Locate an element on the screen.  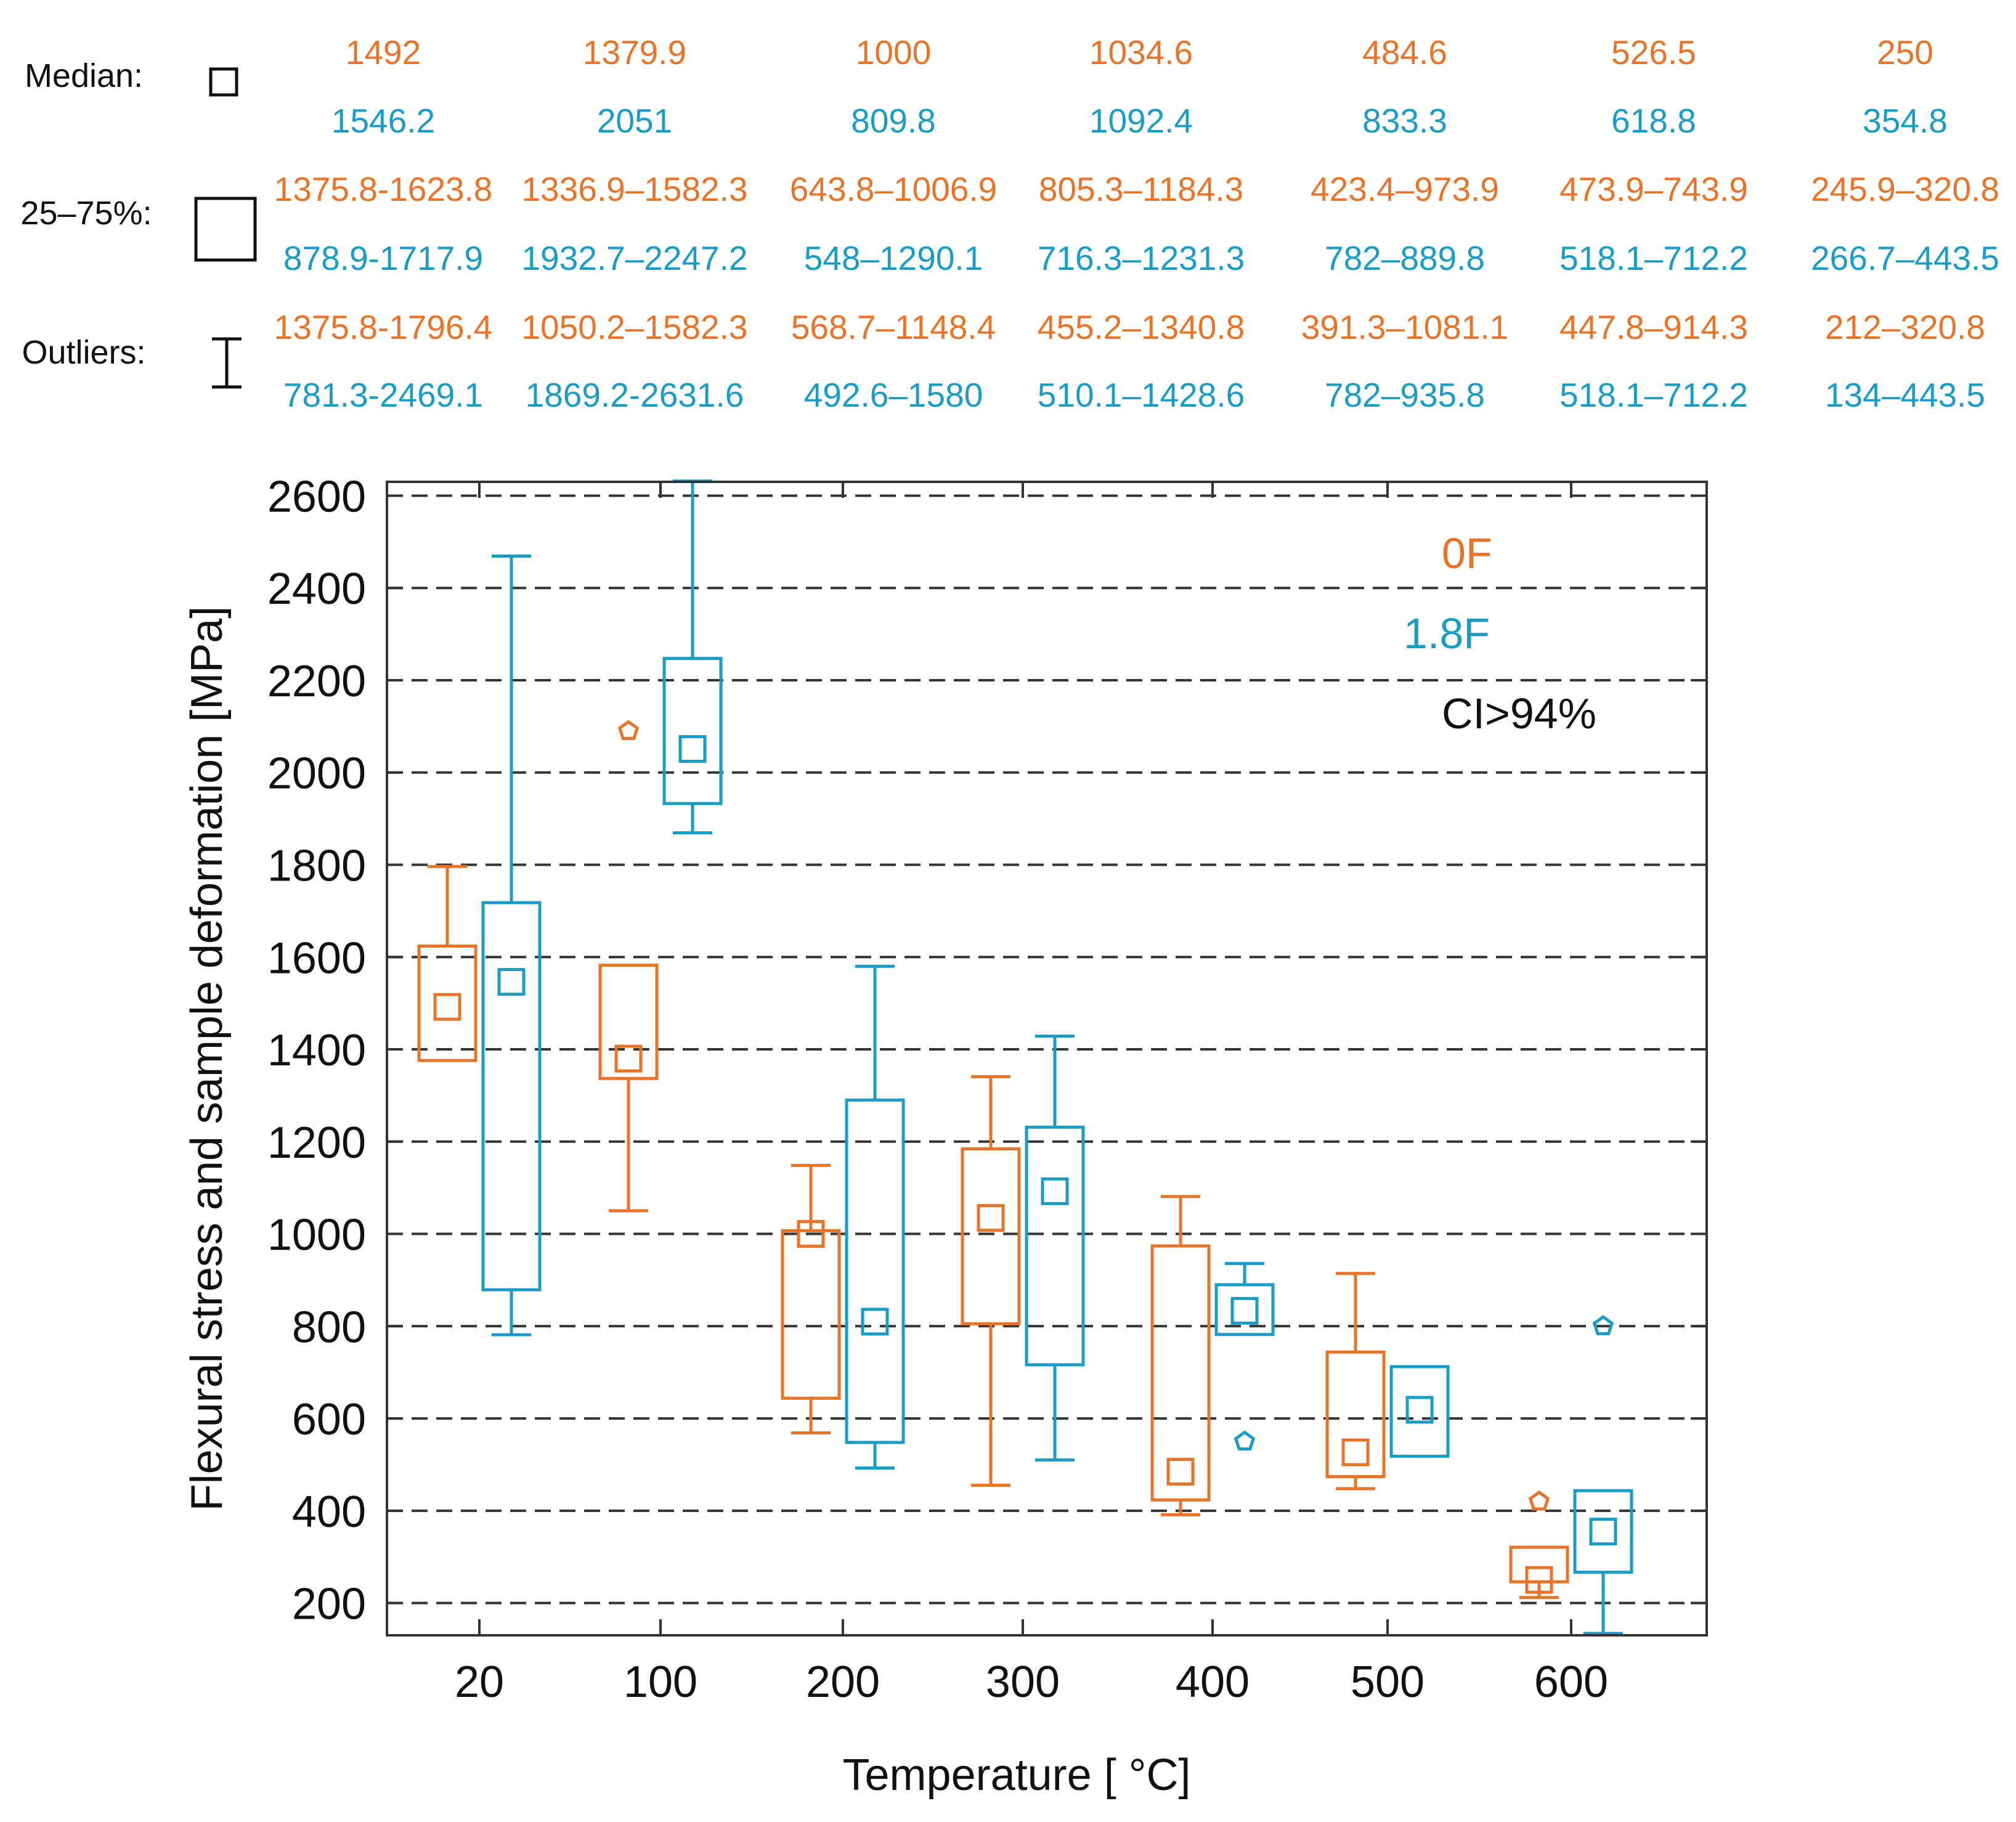
table-value-1-8f: 510.1–1428.6 is located at coordinates (1141, 395).